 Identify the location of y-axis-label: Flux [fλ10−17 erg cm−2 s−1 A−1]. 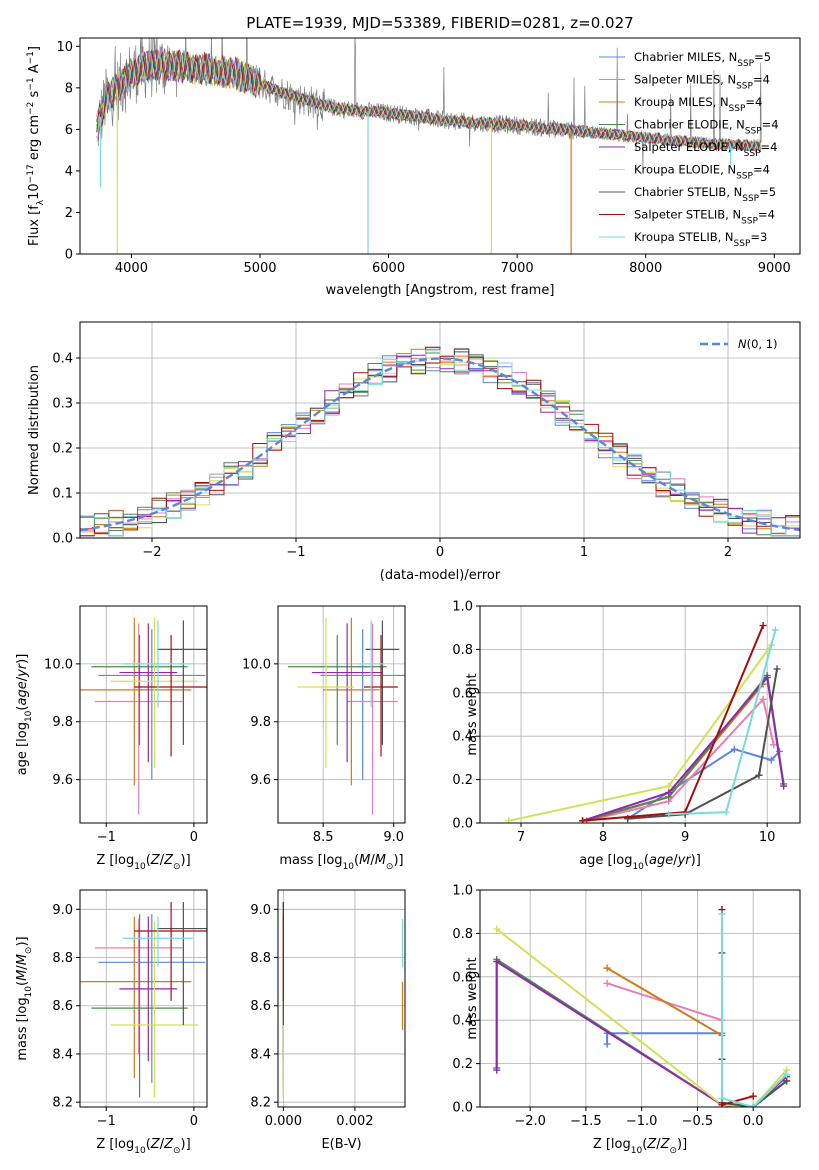
(36, 146).